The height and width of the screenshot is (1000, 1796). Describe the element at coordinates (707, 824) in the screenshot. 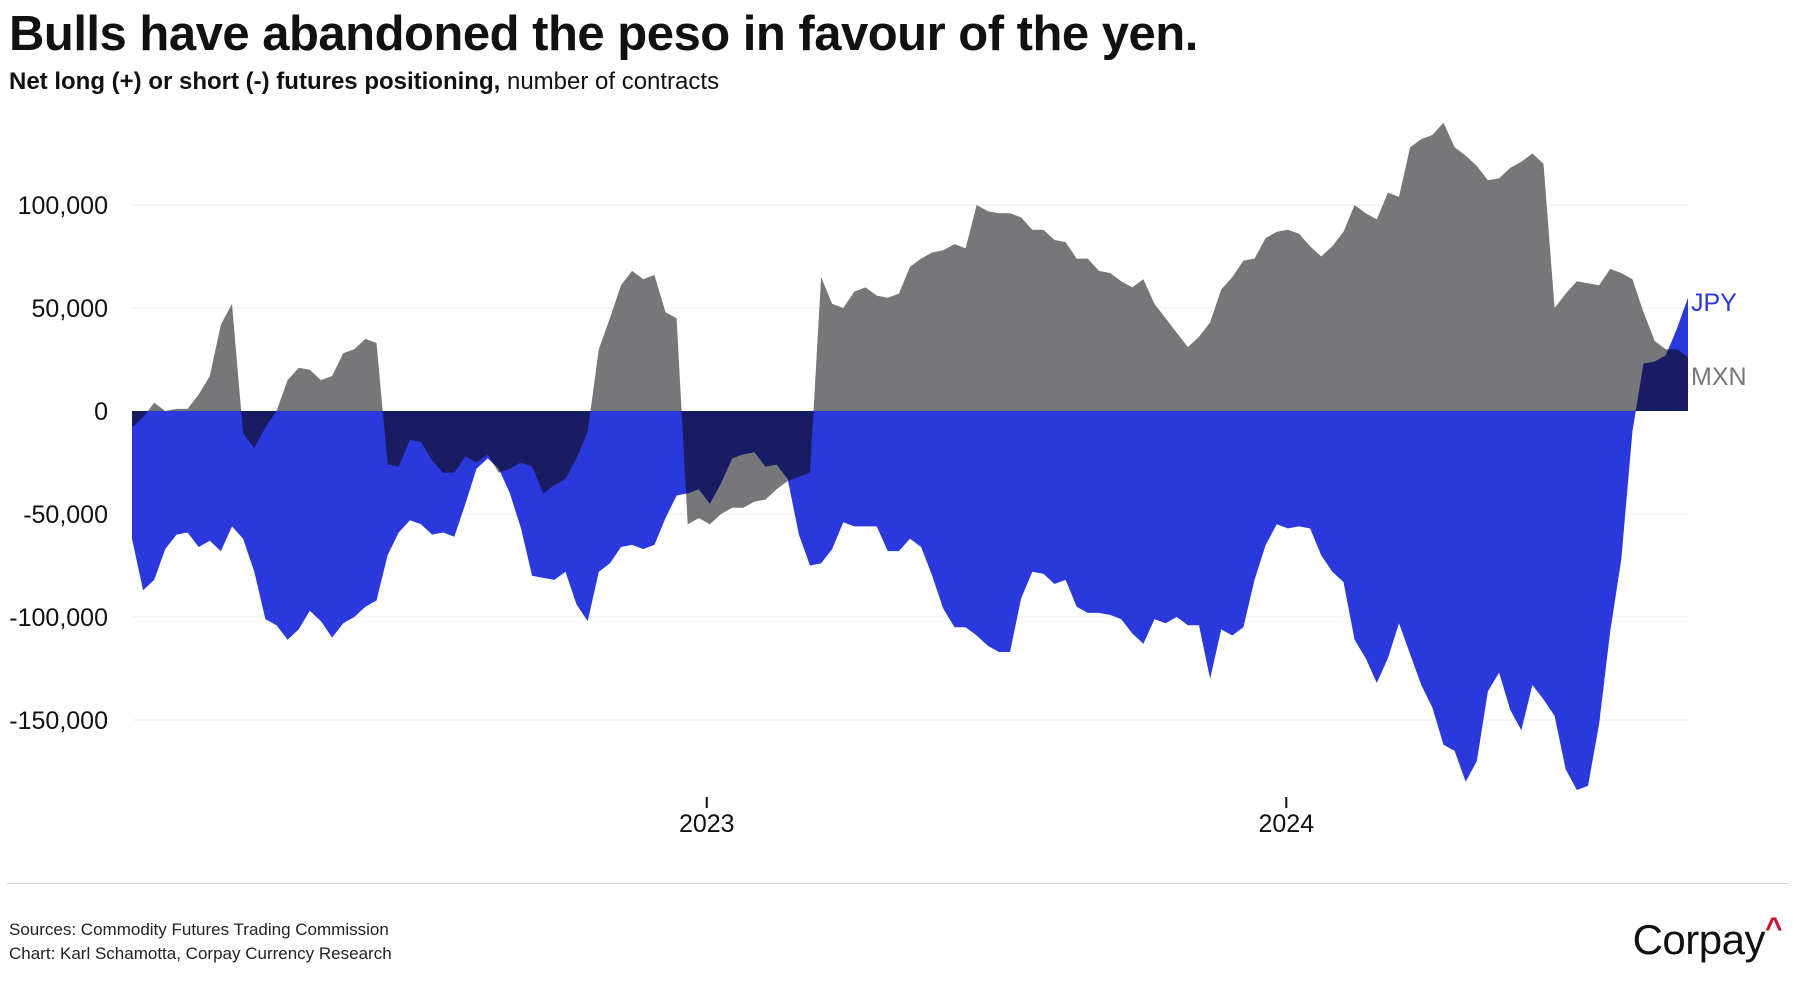

I see `x-tick-label: 2023` at that location.